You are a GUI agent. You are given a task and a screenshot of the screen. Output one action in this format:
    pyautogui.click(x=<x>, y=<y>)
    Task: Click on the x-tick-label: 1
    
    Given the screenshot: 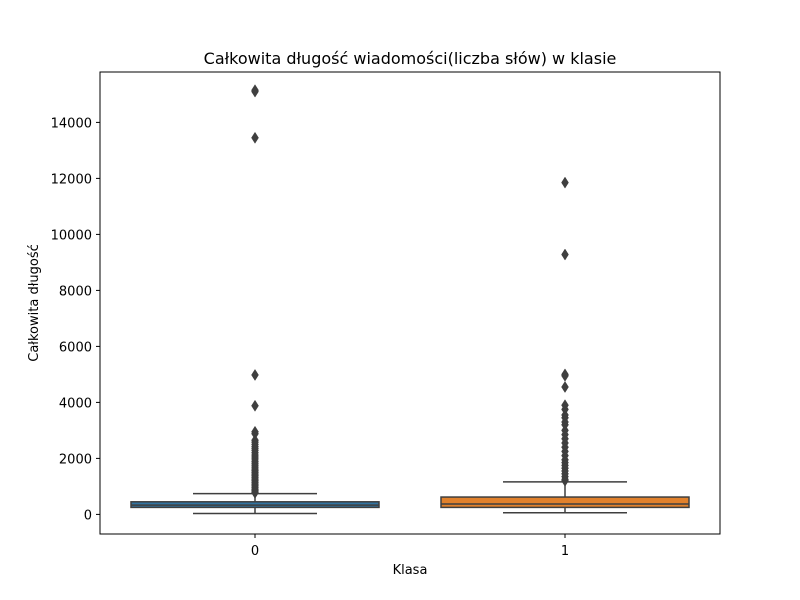 What is the action you would take?
    pyautogui.click(x=565, y=551)
    